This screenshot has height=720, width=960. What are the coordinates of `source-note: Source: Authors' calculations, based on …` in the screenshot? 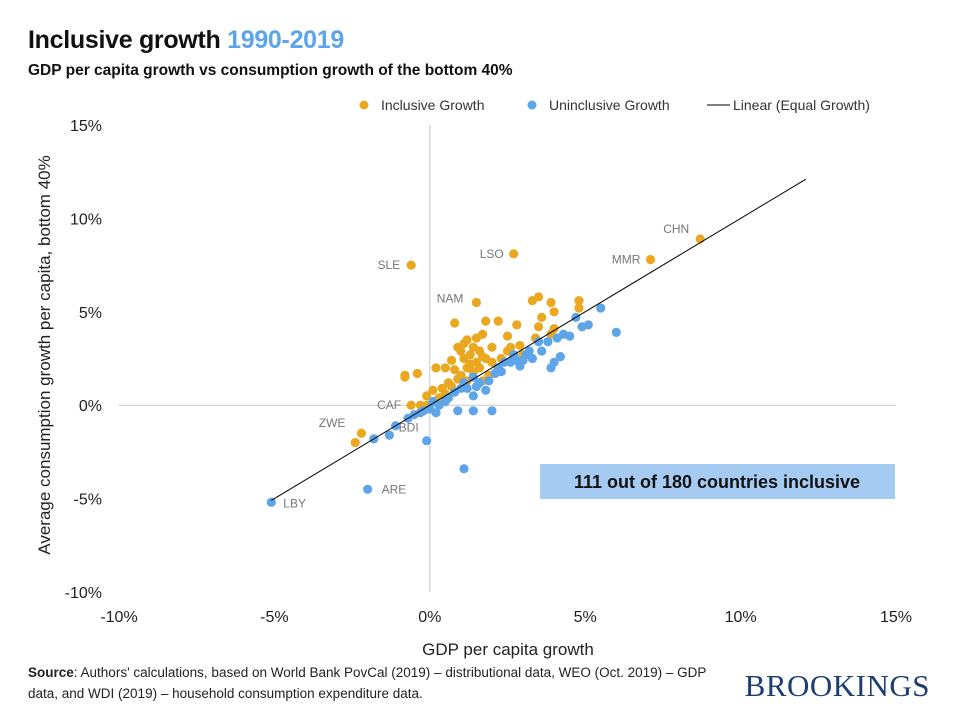 It's located at (373, 683).